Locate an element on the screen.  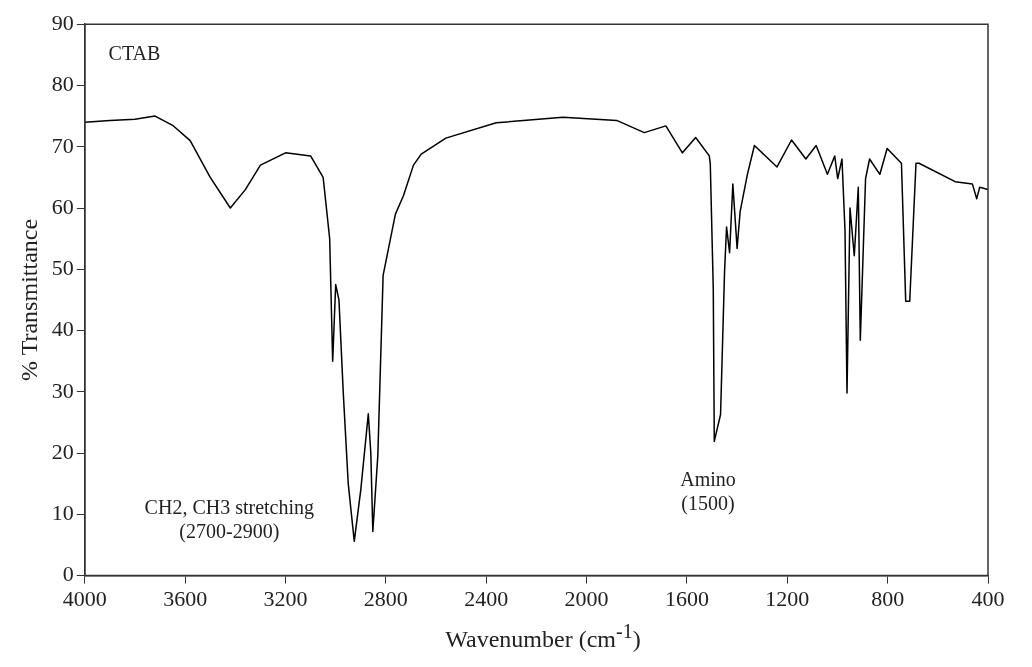
x-tick-label: 800 is located at coordinates (888, 598).